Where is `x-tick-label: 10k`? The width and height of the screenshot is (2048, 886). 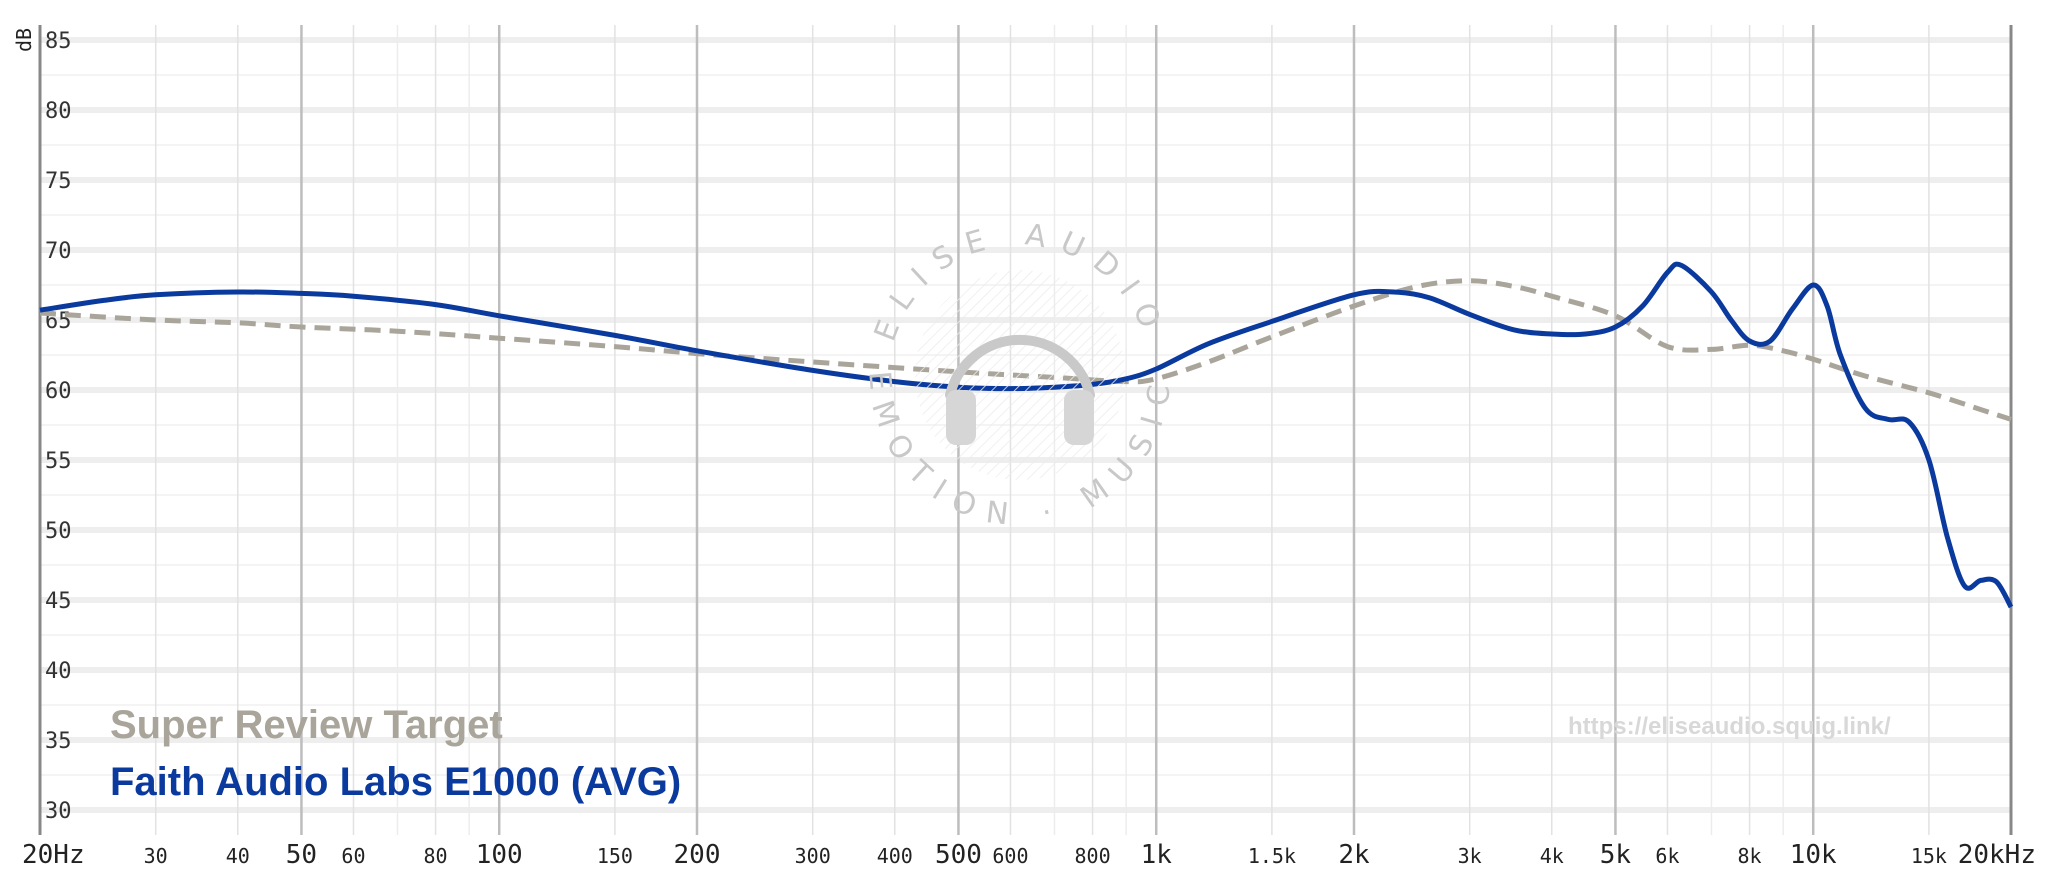 x-tick-label: 10k is located at coordinates (1813, 855).